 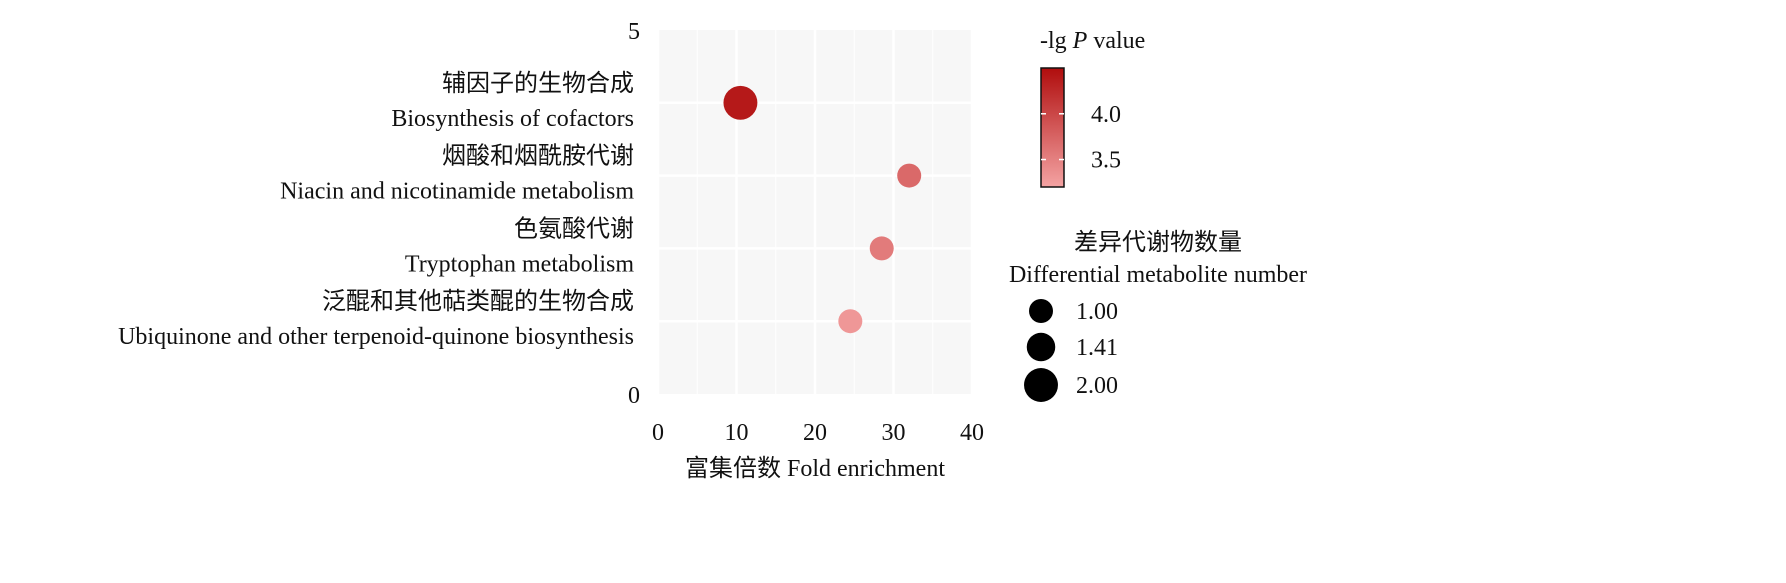 What do you see at coordinates (512, 119) in the screenshot?
I see `category-label-en: Biosynthesis of cofactors` at bounding box center [512, 119].